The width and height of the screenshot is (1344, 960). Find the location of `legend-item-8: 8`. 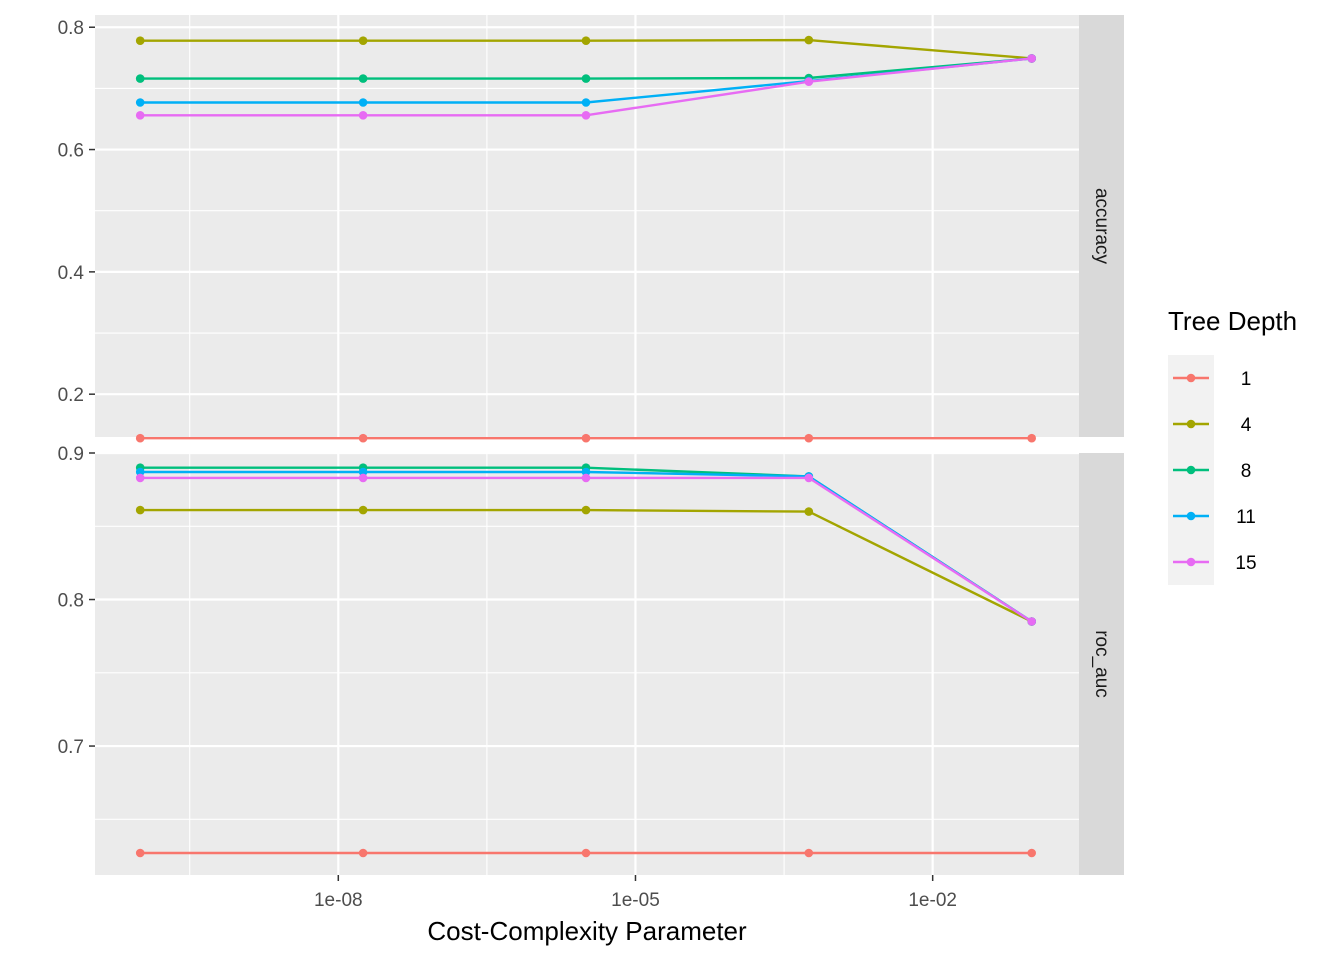

legend-item-8: 8 is located at coordinates (1212, 471).